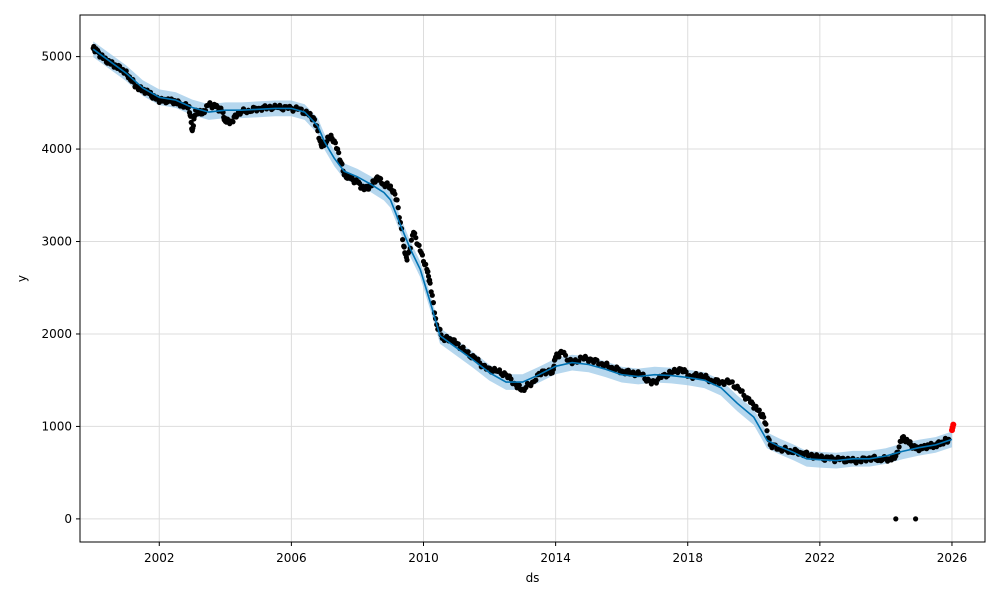 The width and height of the screenshot is (1000, 600). I want to click on x-tick-label: 2026, so click(952, 558).